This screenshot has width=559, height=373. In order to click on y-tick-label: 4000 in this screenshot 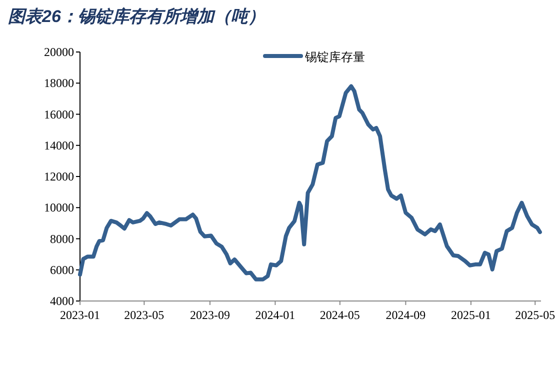, I will do `click(62, 301)`.